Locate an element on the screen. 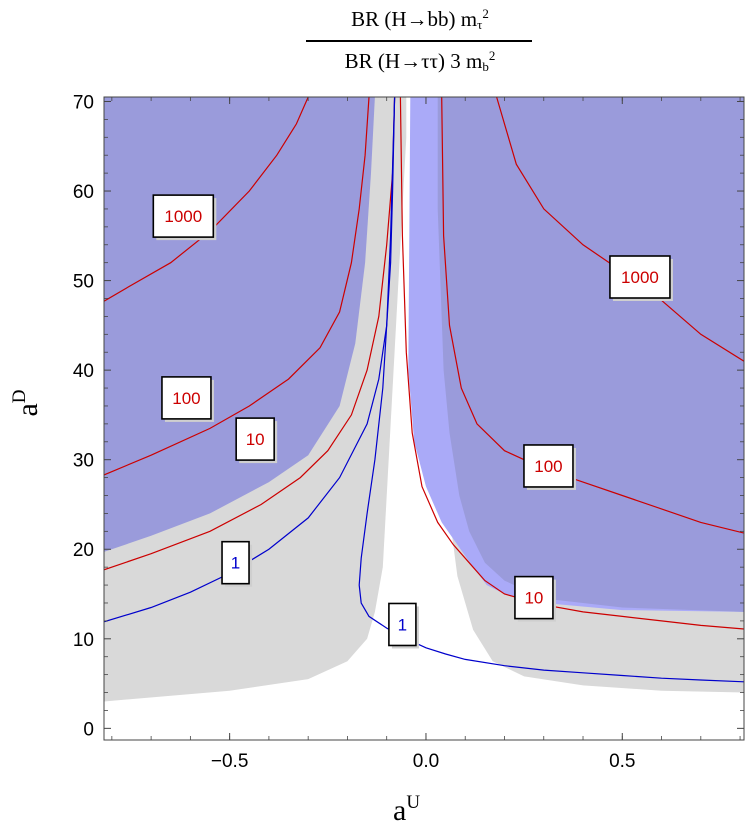 The width and height of the screenshot is (750, 839). y-tick-label: 60 is located at coordinates (83, 192).